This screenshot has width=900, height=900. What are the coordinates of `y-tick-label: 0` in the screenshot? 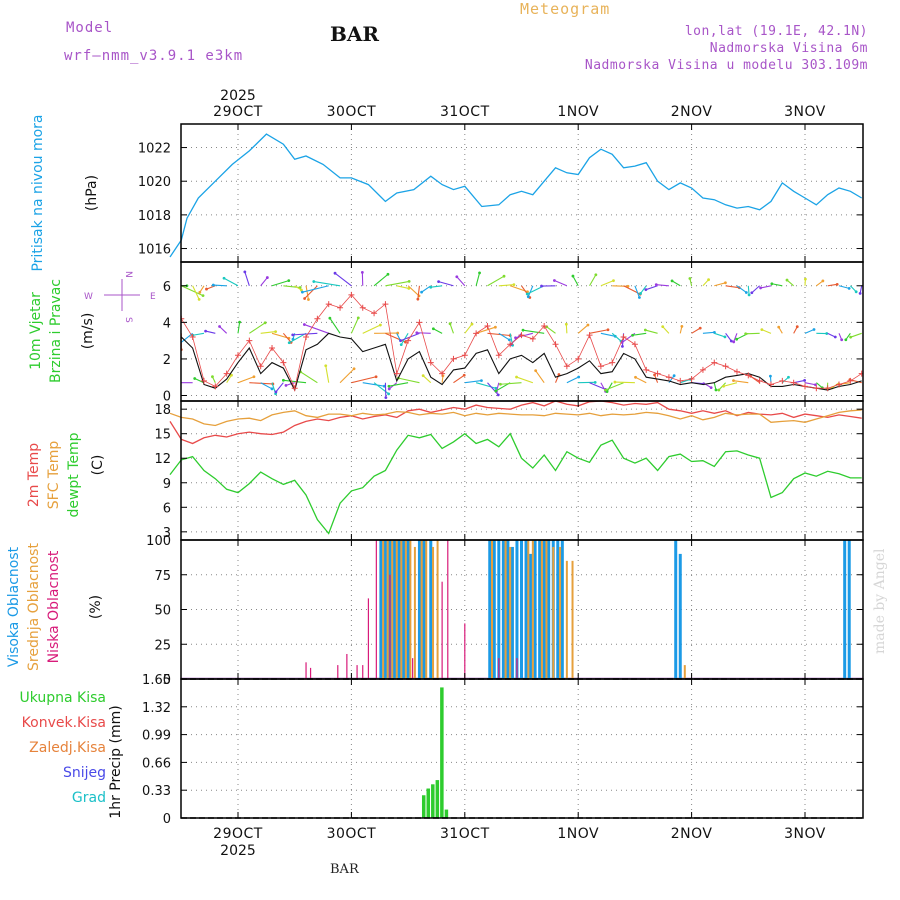 It's located at (167, 397).